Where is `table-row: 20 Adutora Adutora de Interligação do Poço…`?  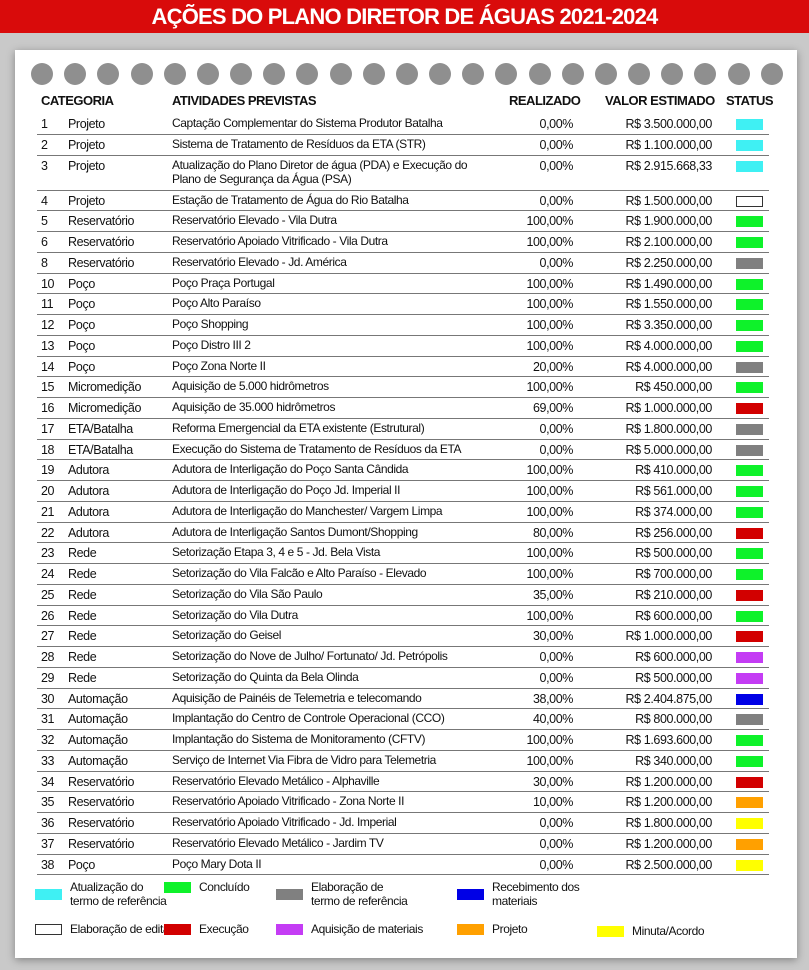 table-row: 20 Adutora Adutora de Interligação do Poço… is located at coordinates (403, 491).